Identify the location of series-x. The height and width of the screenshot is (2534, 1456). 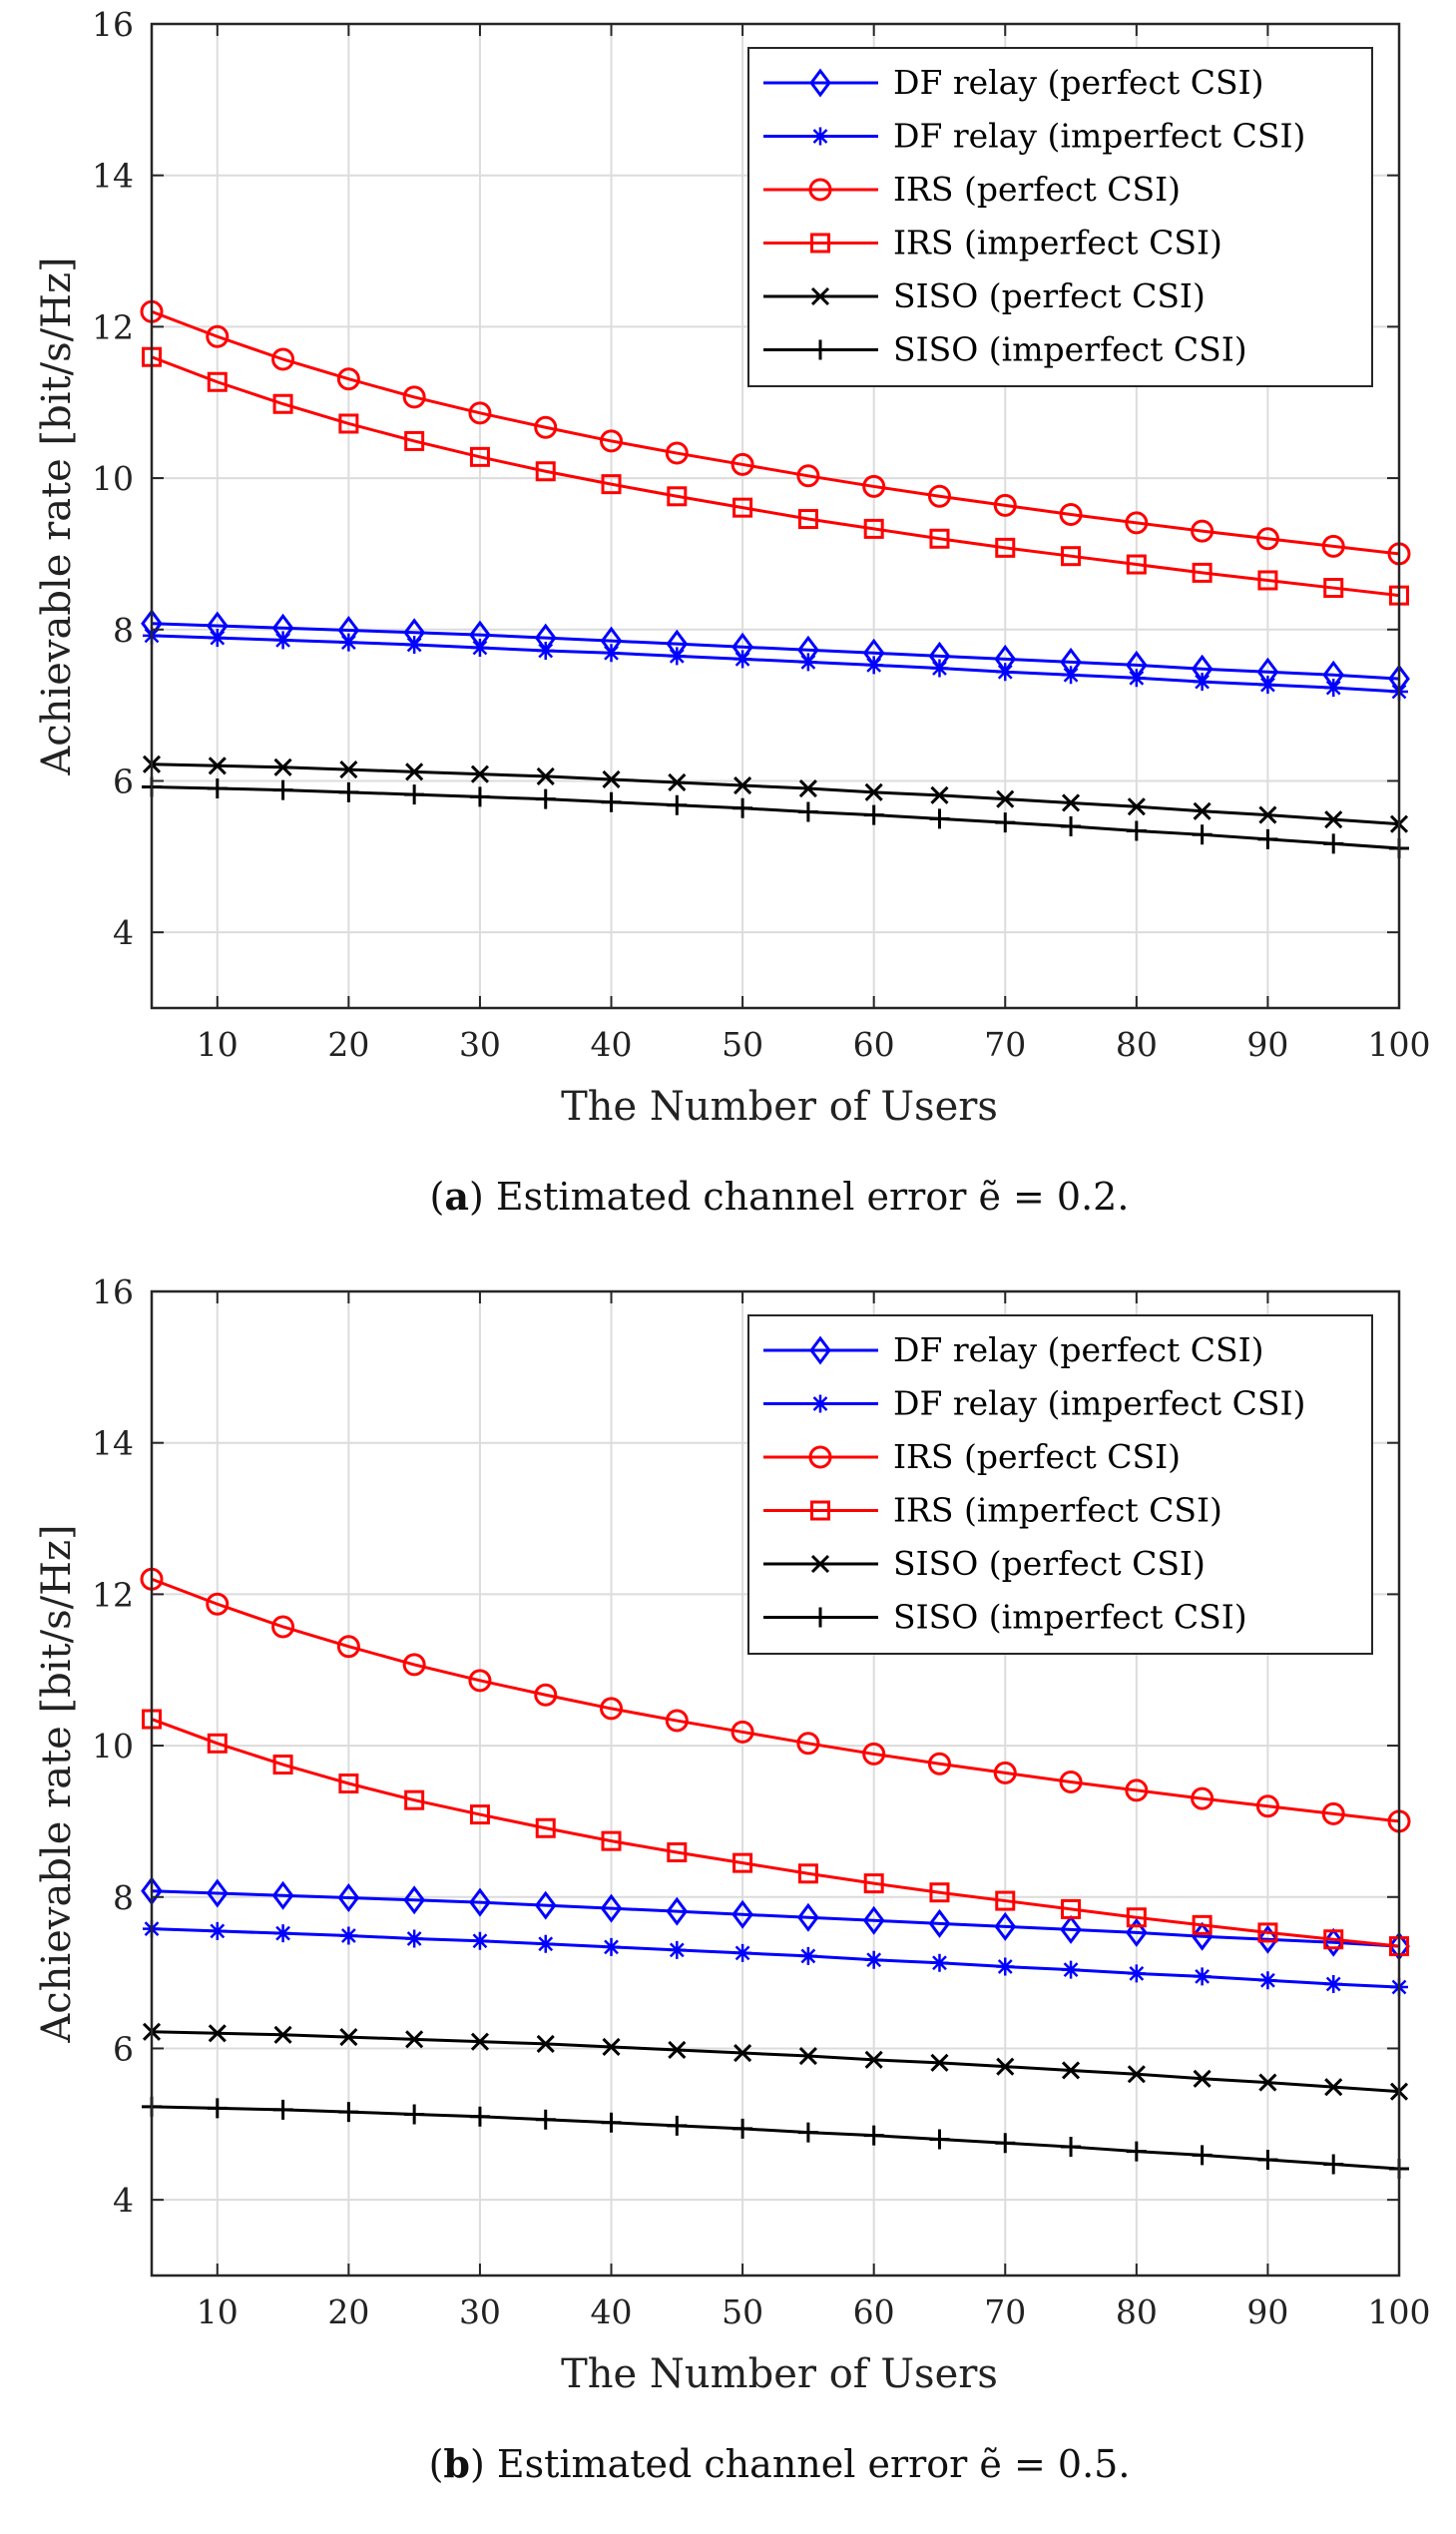
(775, 2061).